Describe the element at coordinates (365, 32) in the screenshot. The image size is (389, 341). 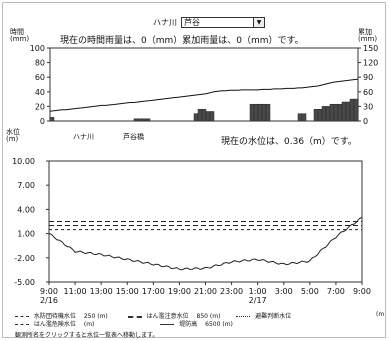
I see `rain-right-axis-label: 累加` at that location.